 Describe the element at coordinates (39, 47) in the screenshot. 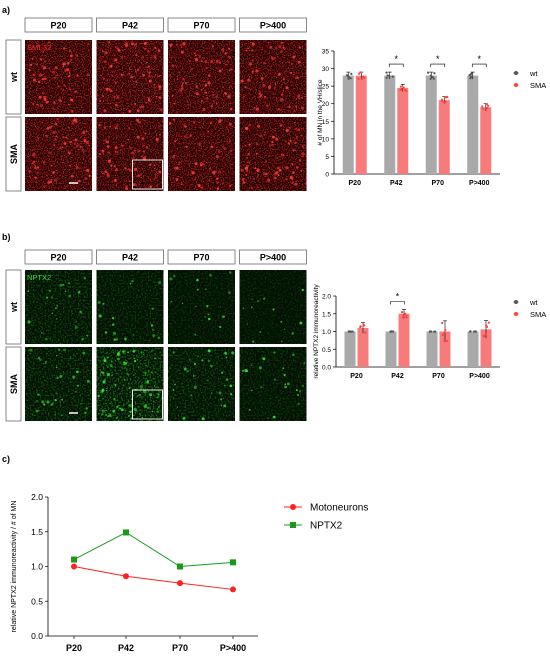

I see `stain-label: SMI-32` at that location.